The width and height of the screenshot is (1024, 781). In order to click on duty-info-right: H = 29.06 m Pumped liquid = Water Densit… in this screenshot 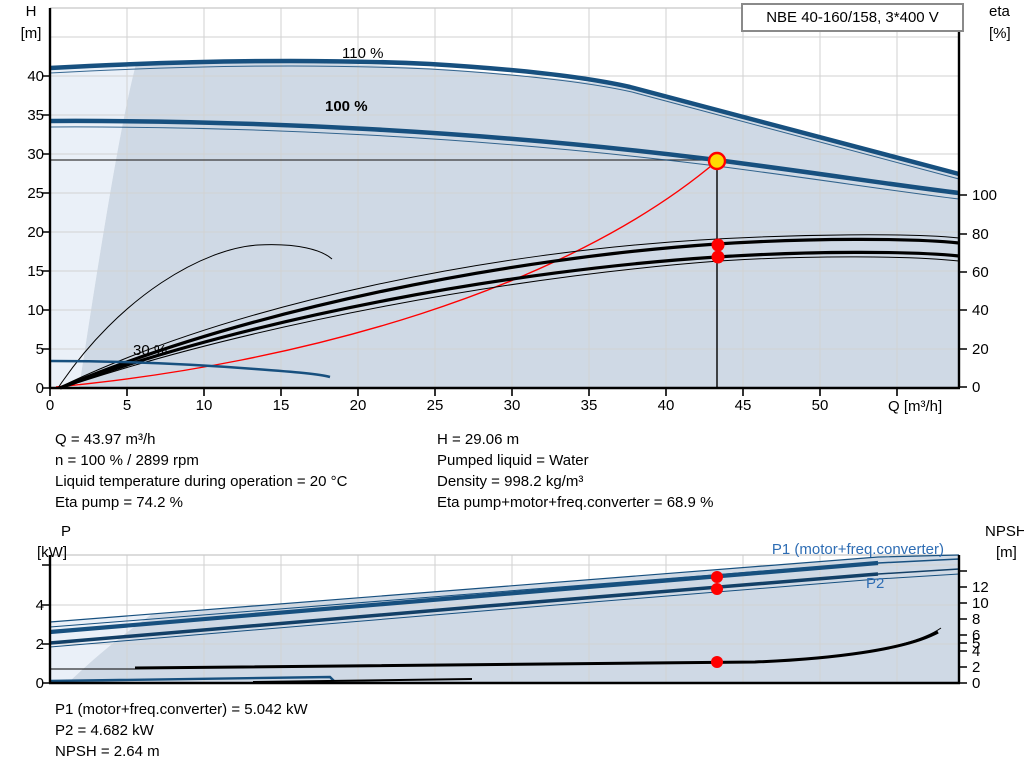, I will do `click(575, 471)`.